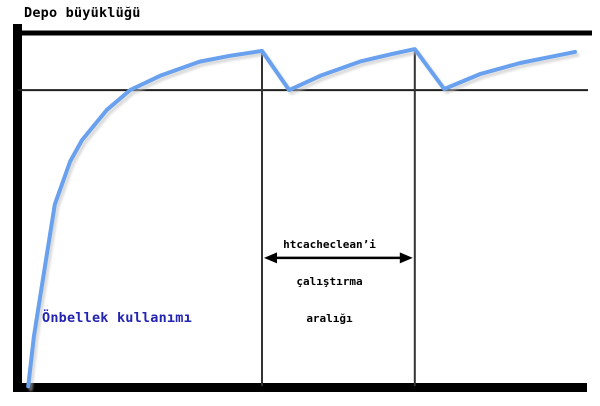 Image resolution: width=600 pixels, height=406 pixels. I want to click on cache-usage-label: Önbellek kullanımı, so click(117, 318).